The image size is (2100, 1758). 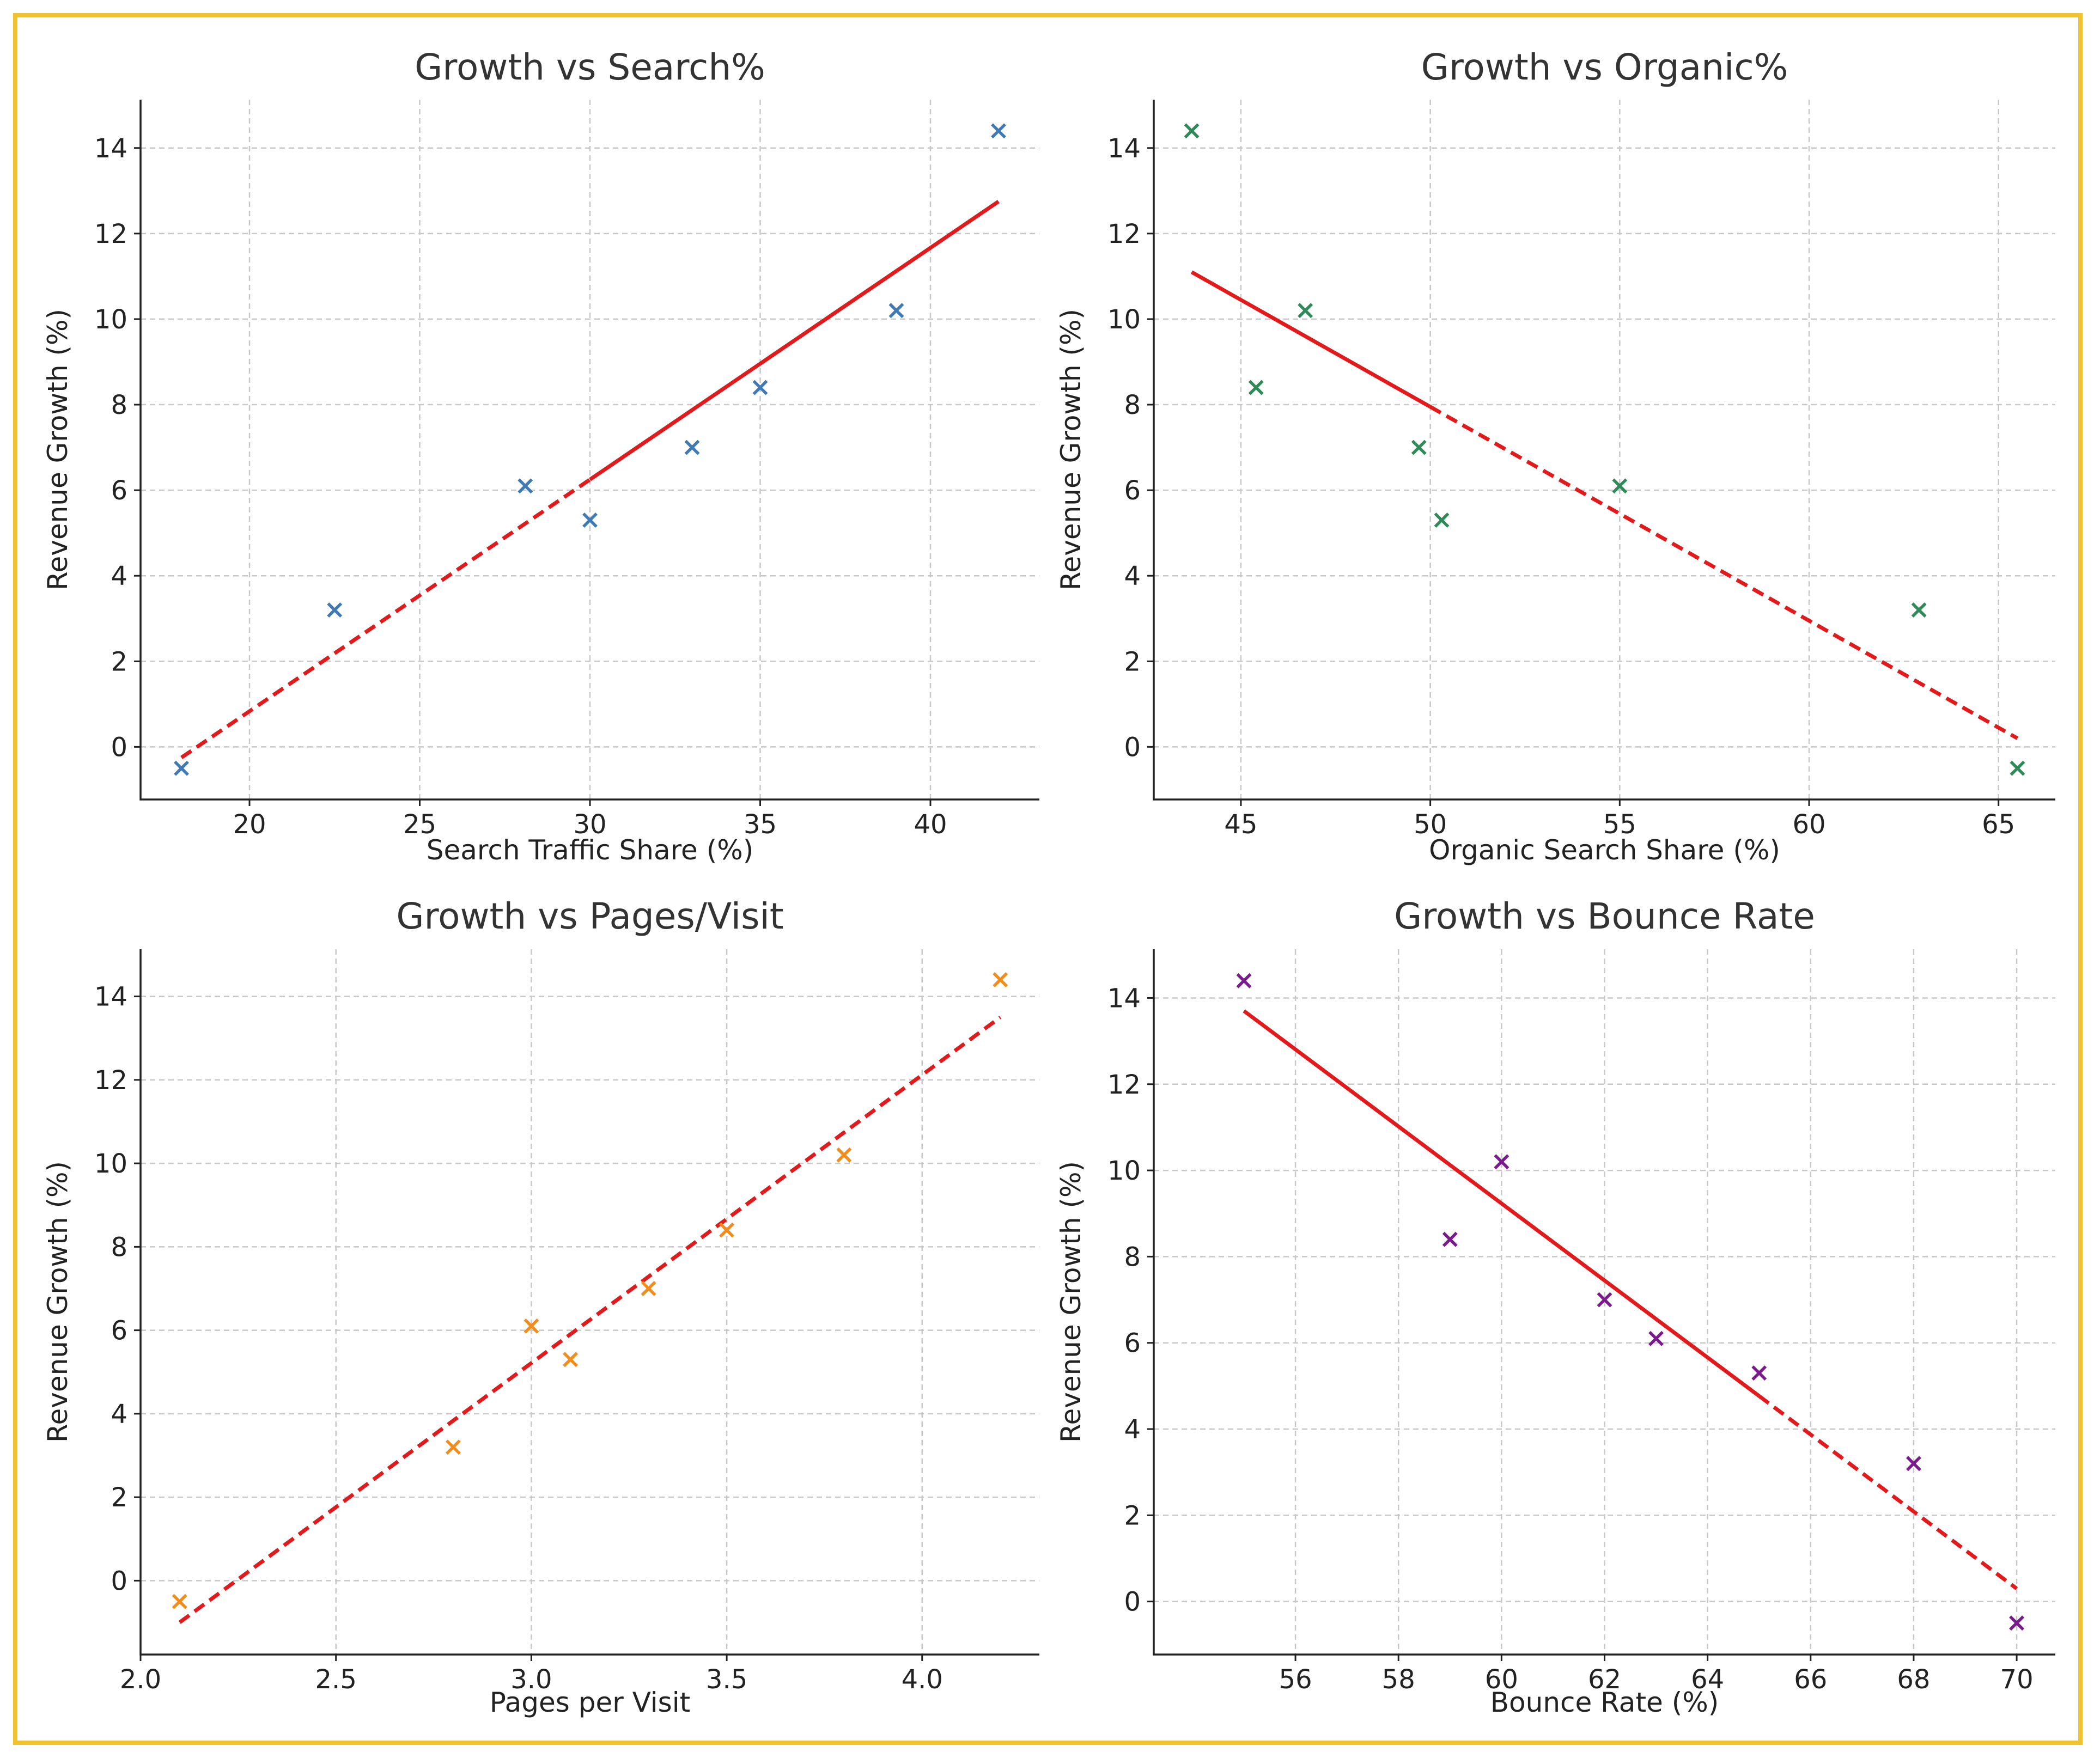 I want to click on x-tick-label: 62, so click(x=1604, y=1679).